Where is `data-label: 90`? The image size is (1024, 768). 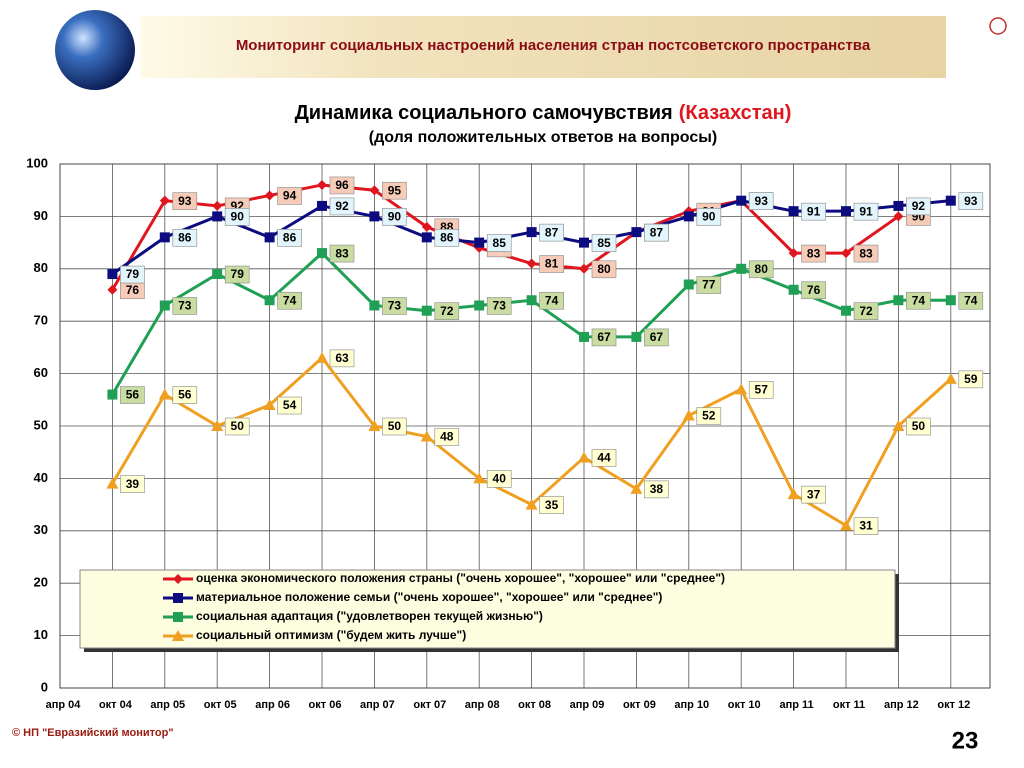
data-label: 90 is located at coordinates (709, 217).